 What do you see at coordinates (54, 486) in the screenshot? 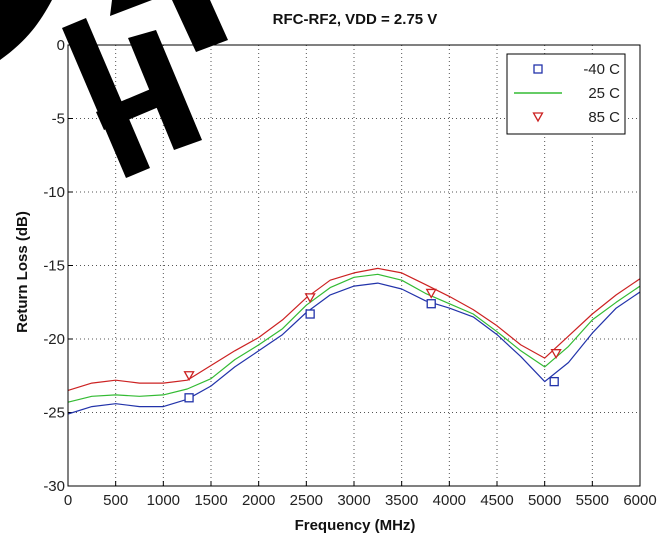
I see `y-tick-label: -30` at bounding box center [54, 486].